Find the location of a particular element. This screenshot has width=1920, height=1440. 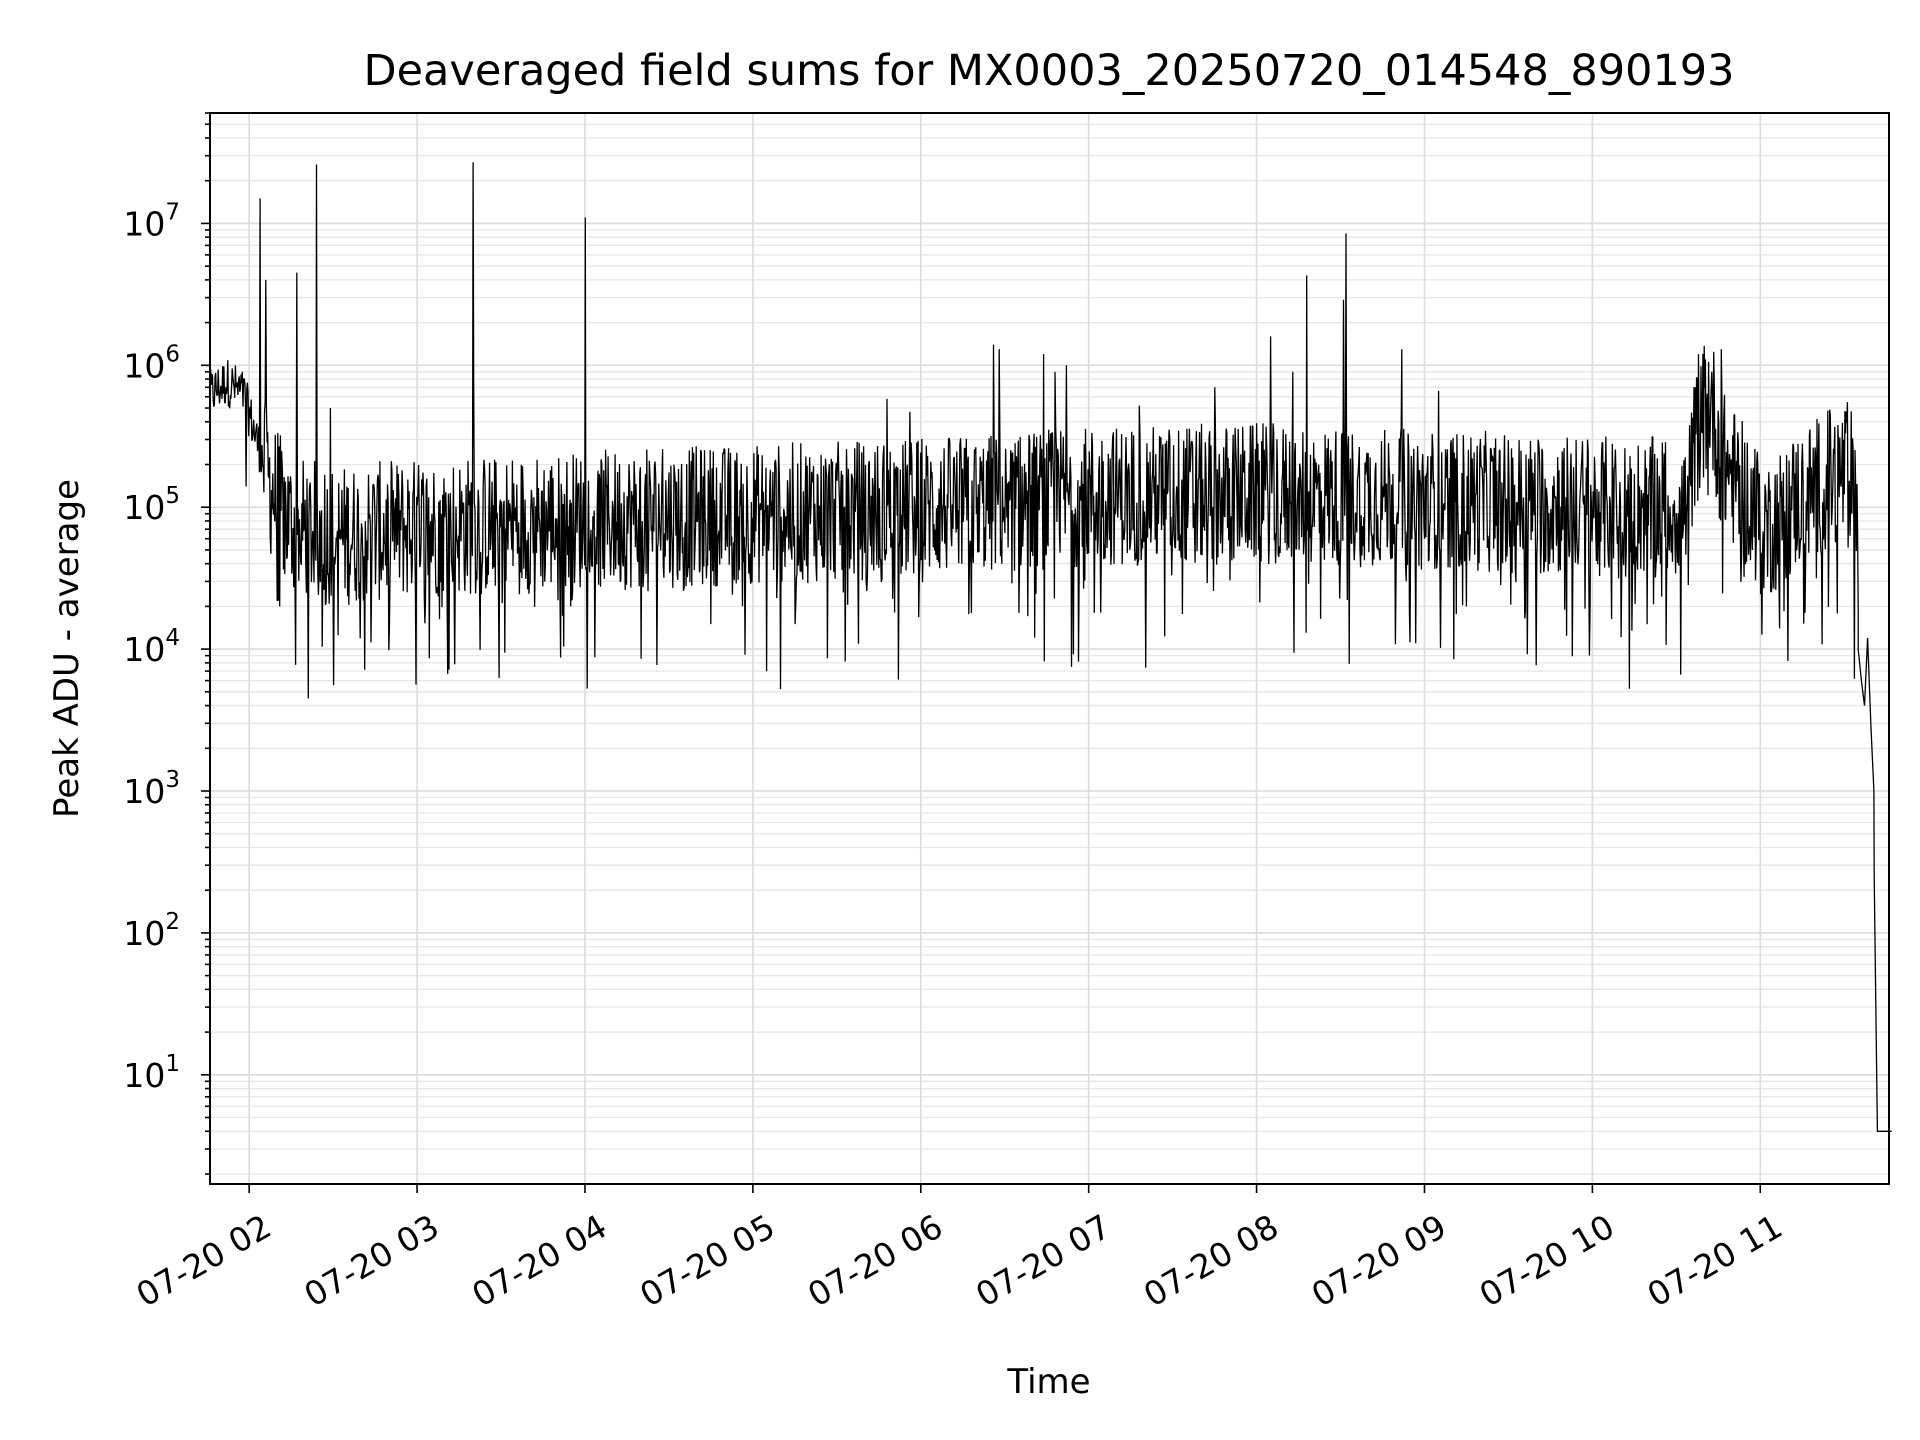

x-tick-label: 07-20 09 is located at coordinates (1379, 1261).